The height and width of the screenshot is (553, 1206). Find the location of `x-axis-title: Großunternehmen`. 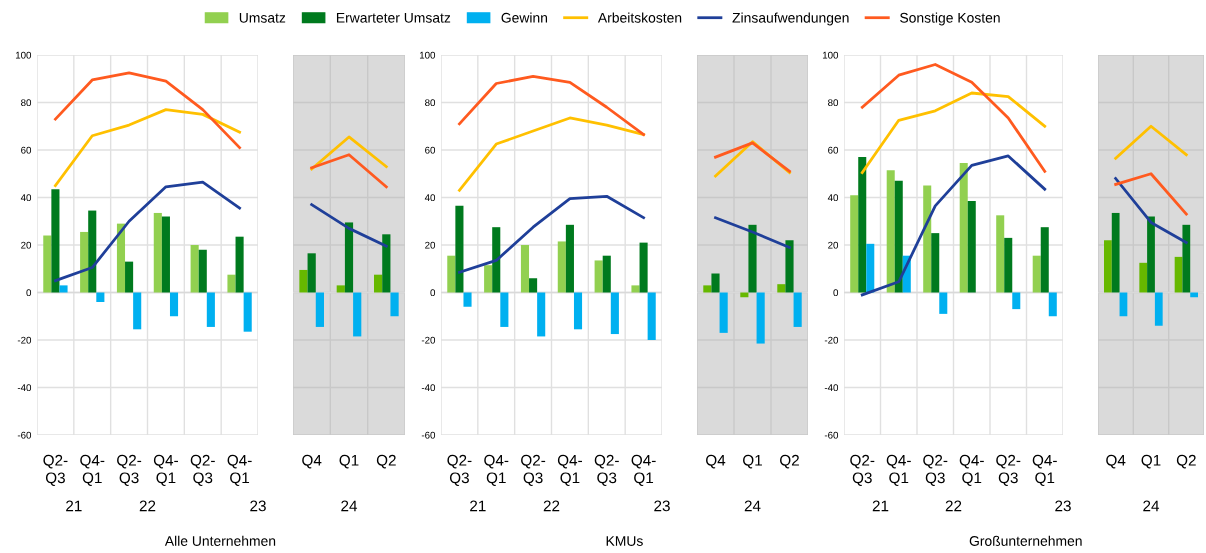

x-axis-title: Großunternehmen is located at coordinates (1025, 540).